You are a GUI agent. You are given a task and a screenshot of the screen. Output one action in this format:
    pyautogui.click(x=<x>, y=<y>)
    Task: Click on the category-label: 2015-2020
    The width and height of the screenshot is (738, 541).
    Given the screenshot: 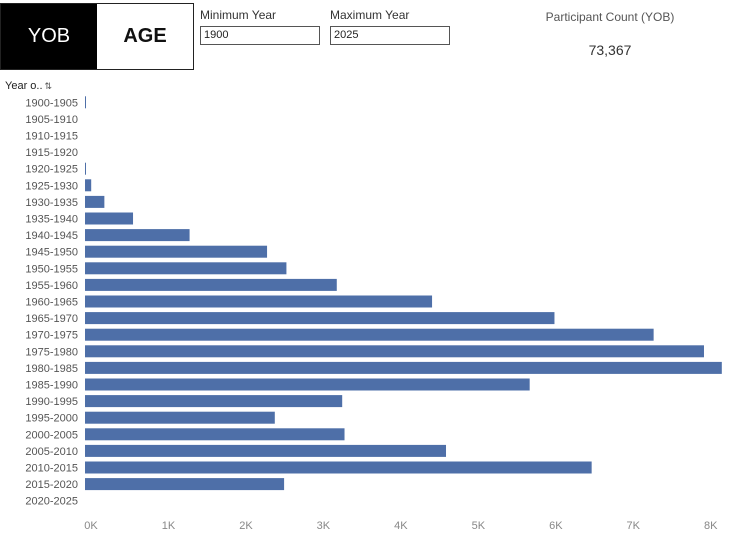 What is the action you would take?
    pyautogui.click(x=51, y=485)
    